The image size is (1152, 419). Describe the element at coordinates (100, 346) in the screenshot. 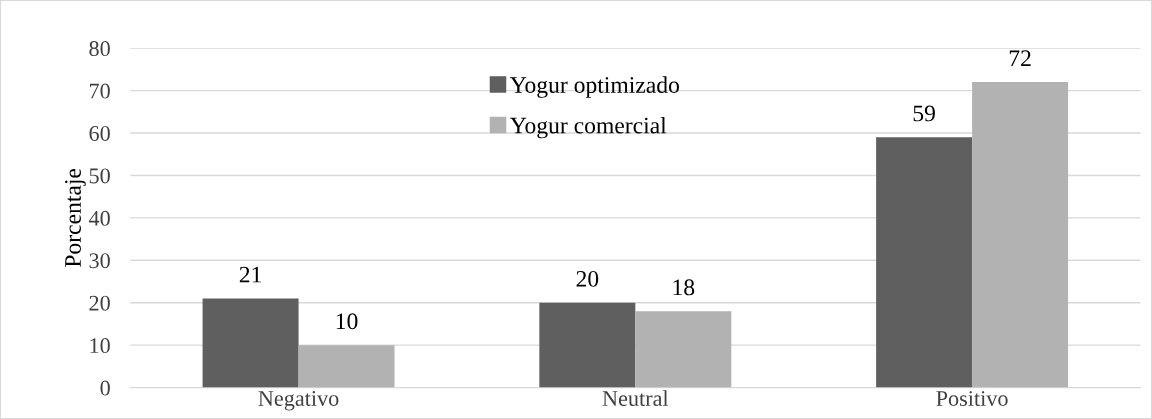

I see `y-tick-label: 10` at that location.